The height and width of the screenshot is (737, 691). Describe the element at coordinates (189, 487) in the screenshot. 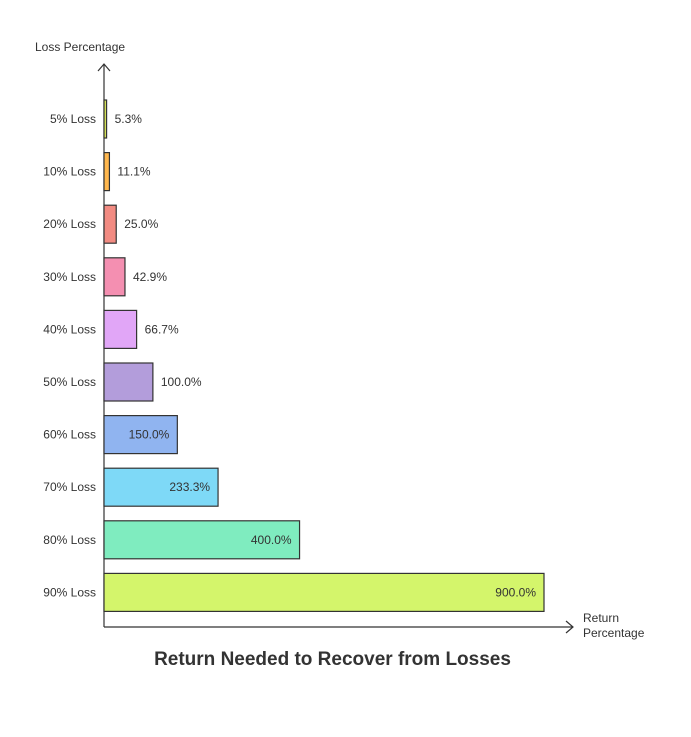

I see `value-label-7: 233.3%` at that location.